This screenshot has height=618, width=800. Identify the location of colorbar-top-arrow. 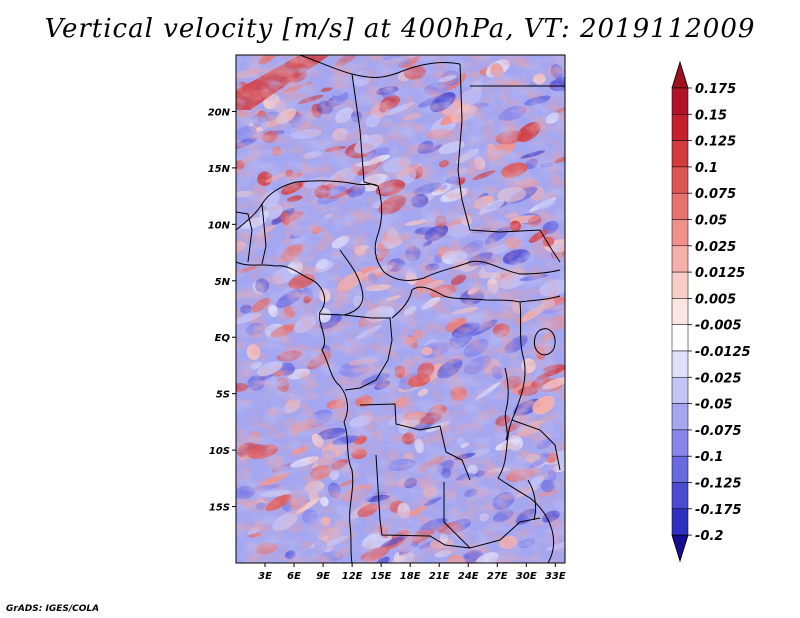
(680, 74).